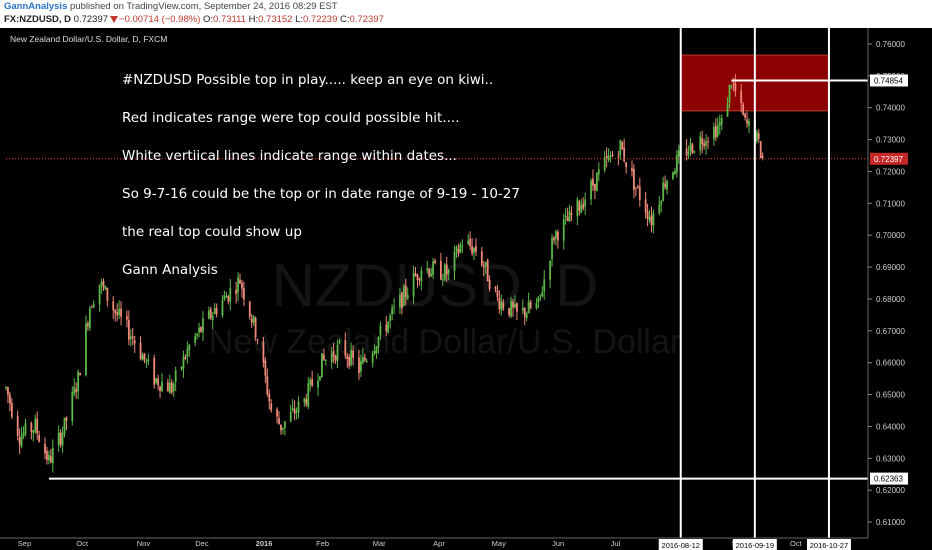  What do you see at coordinates (275, 19) in the screenshot?
I see `high-value: 0.73152` at bounding box center [275, 19].